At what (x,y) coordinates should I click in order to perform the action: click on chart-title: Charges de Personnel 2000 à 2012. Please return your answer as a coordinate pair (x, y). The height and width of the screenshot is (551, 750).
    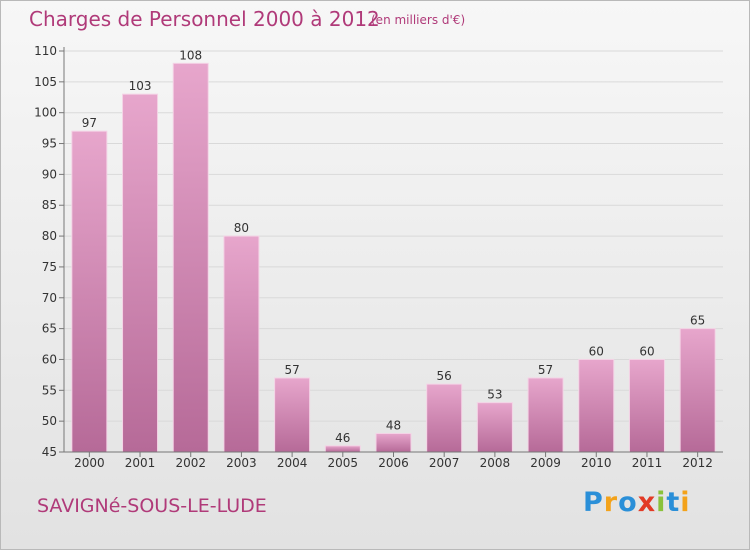
    Looking at the image, I should click on (204, 19).